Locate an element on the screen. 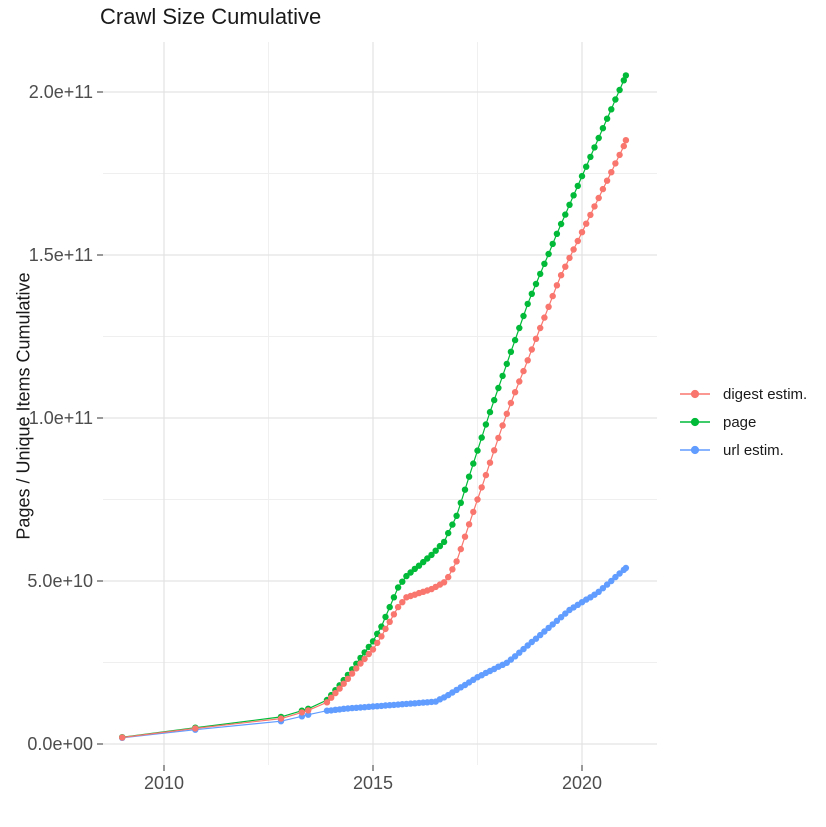 This screenshot has width=826, height=827. x-tick-label: 2015 is located at coordinates (373, 783).